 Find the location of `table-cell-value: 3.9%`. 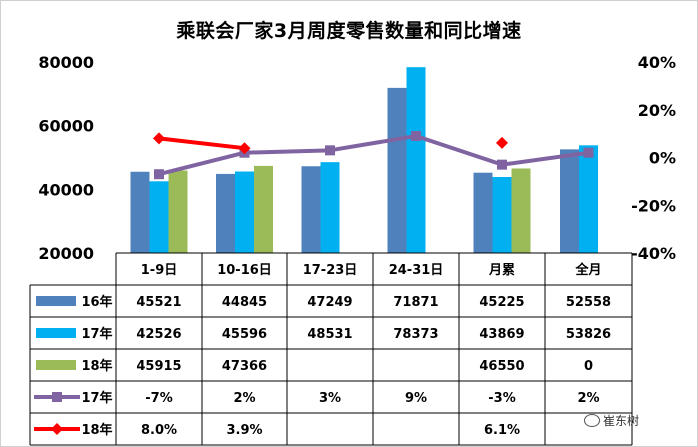

table-cell-value: 3.9% is located at coordinates (244, 430).